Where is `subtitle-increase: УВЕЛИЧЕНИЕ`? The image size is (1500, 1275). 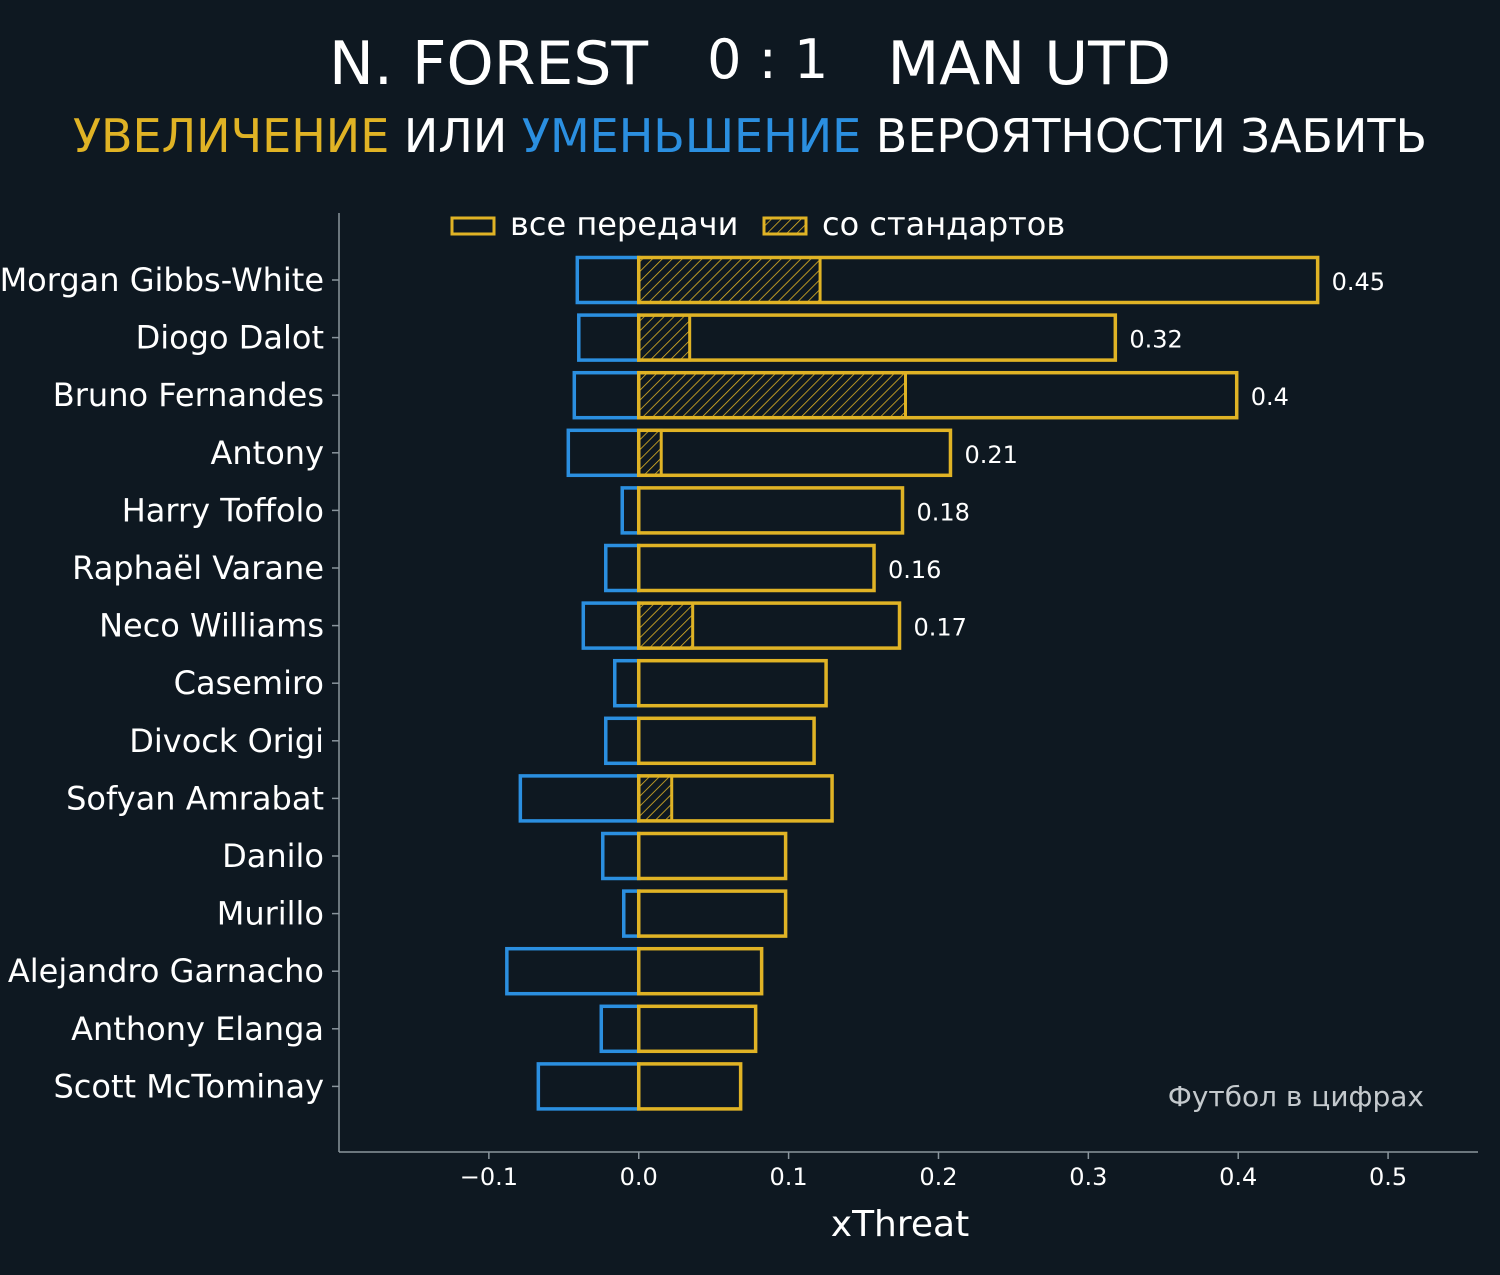
subtitle-increase: УВЕЛИЧЕНИЕ is located at coordinates (231, 136).